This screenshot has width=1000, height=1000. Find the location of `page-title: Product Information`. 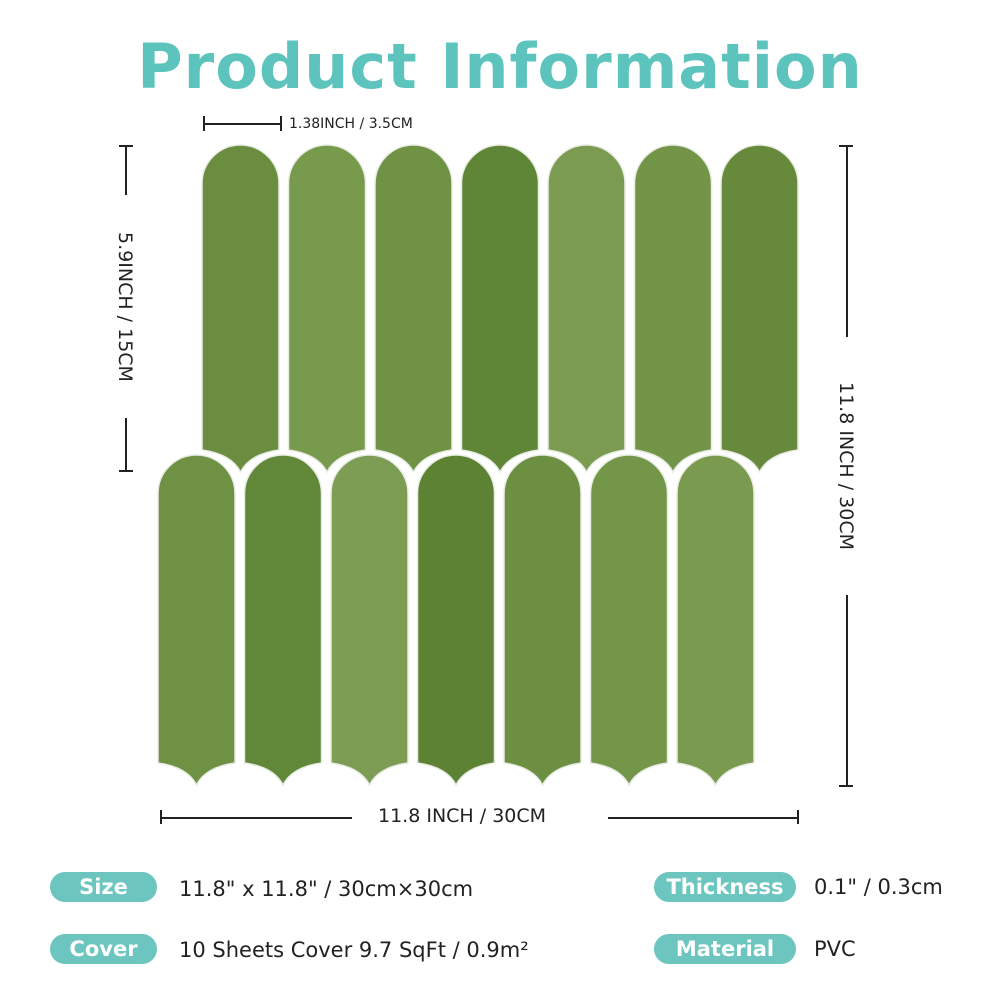

page-title: Product Information is located at coordinates (500, 66).